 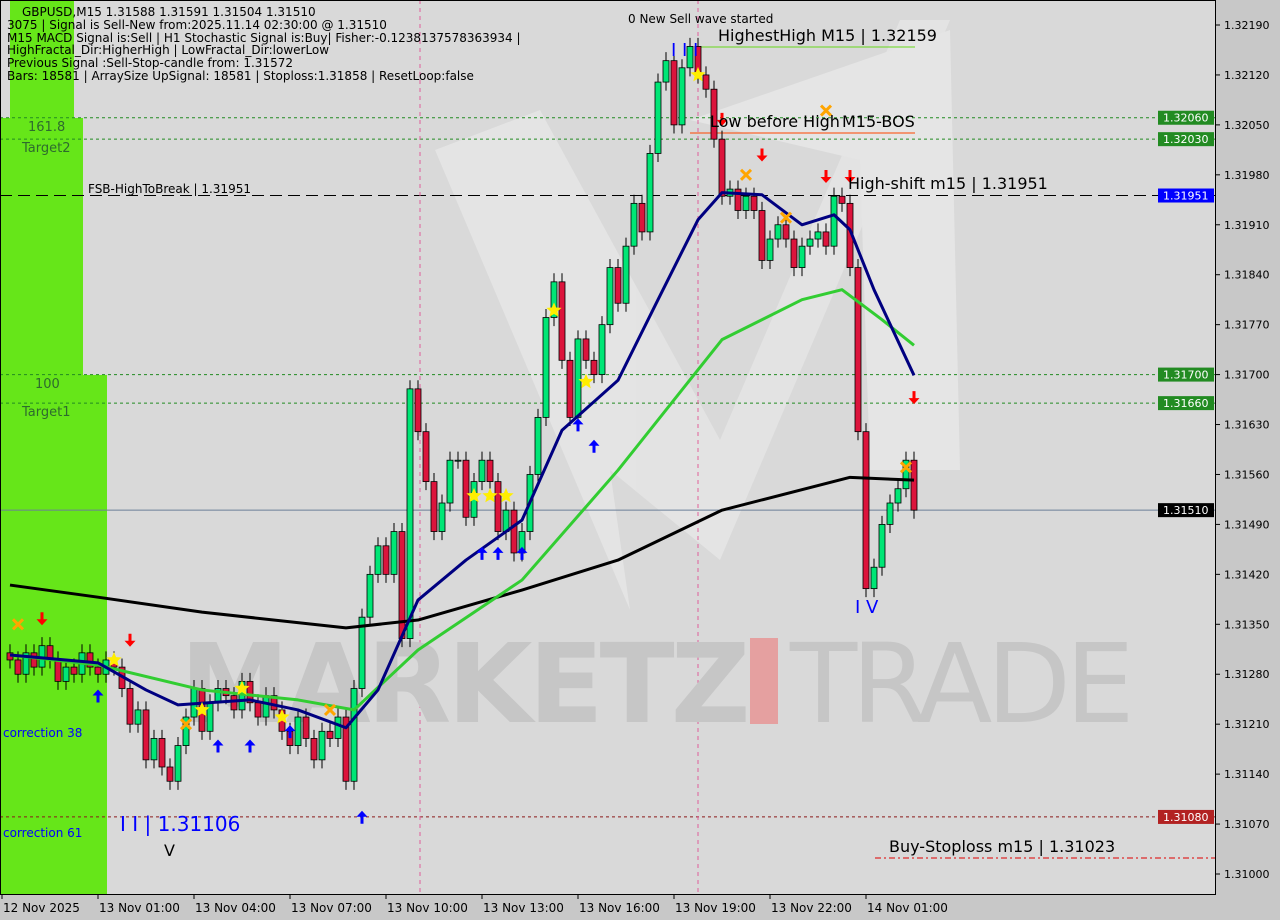 What do you see at coordinates (700, 19) in the screenshot?
I see `new-wave-label: 0 New Sell wave started` at bounding box center [700, 19].